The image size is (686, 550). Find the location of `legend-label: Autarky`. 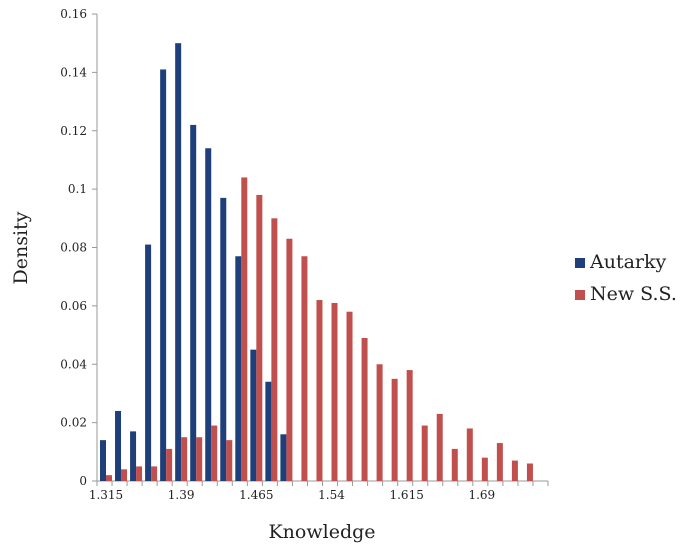

legend-label: Autarky is located at coordinates (628, 262).